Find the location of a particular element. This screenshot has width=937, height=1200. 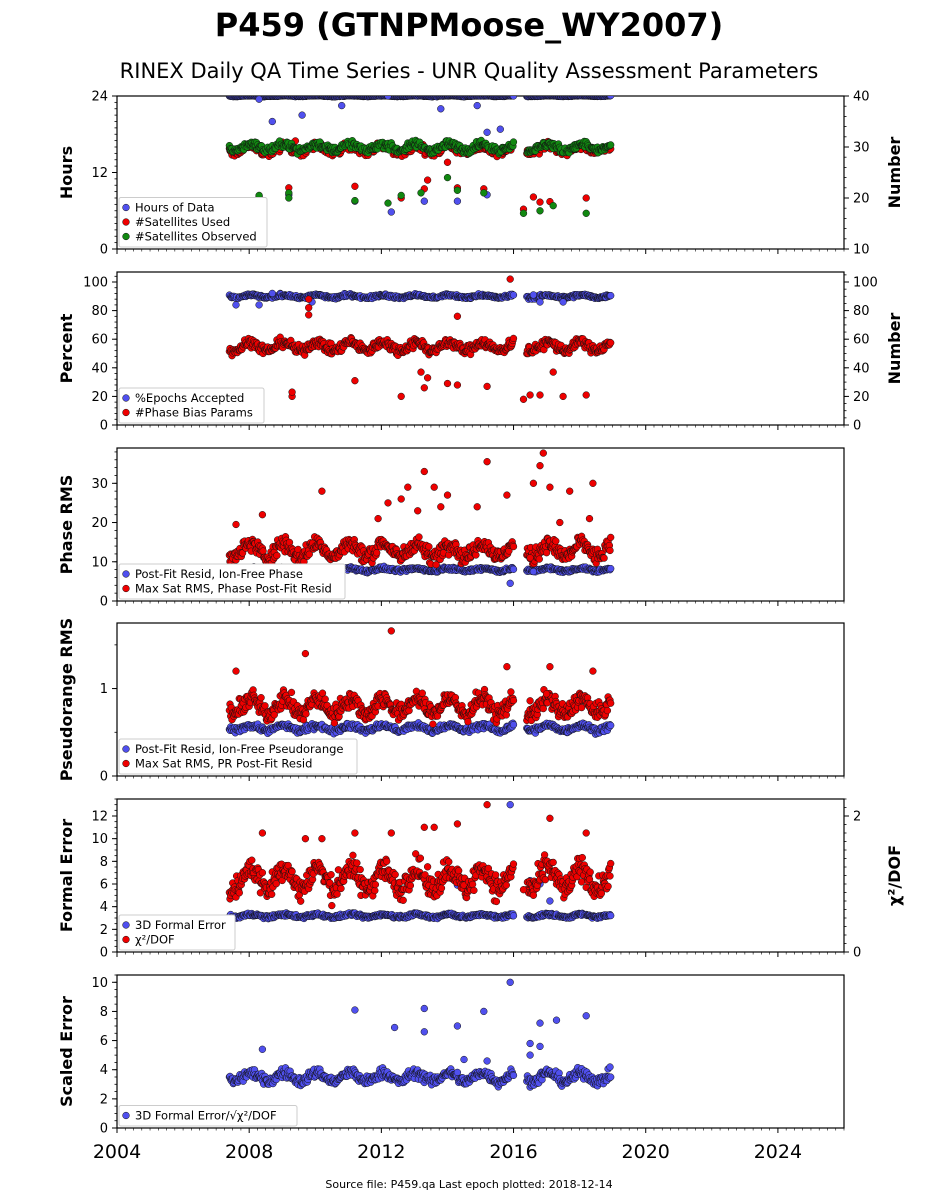

legend-box is located at coordinates (191, 405).